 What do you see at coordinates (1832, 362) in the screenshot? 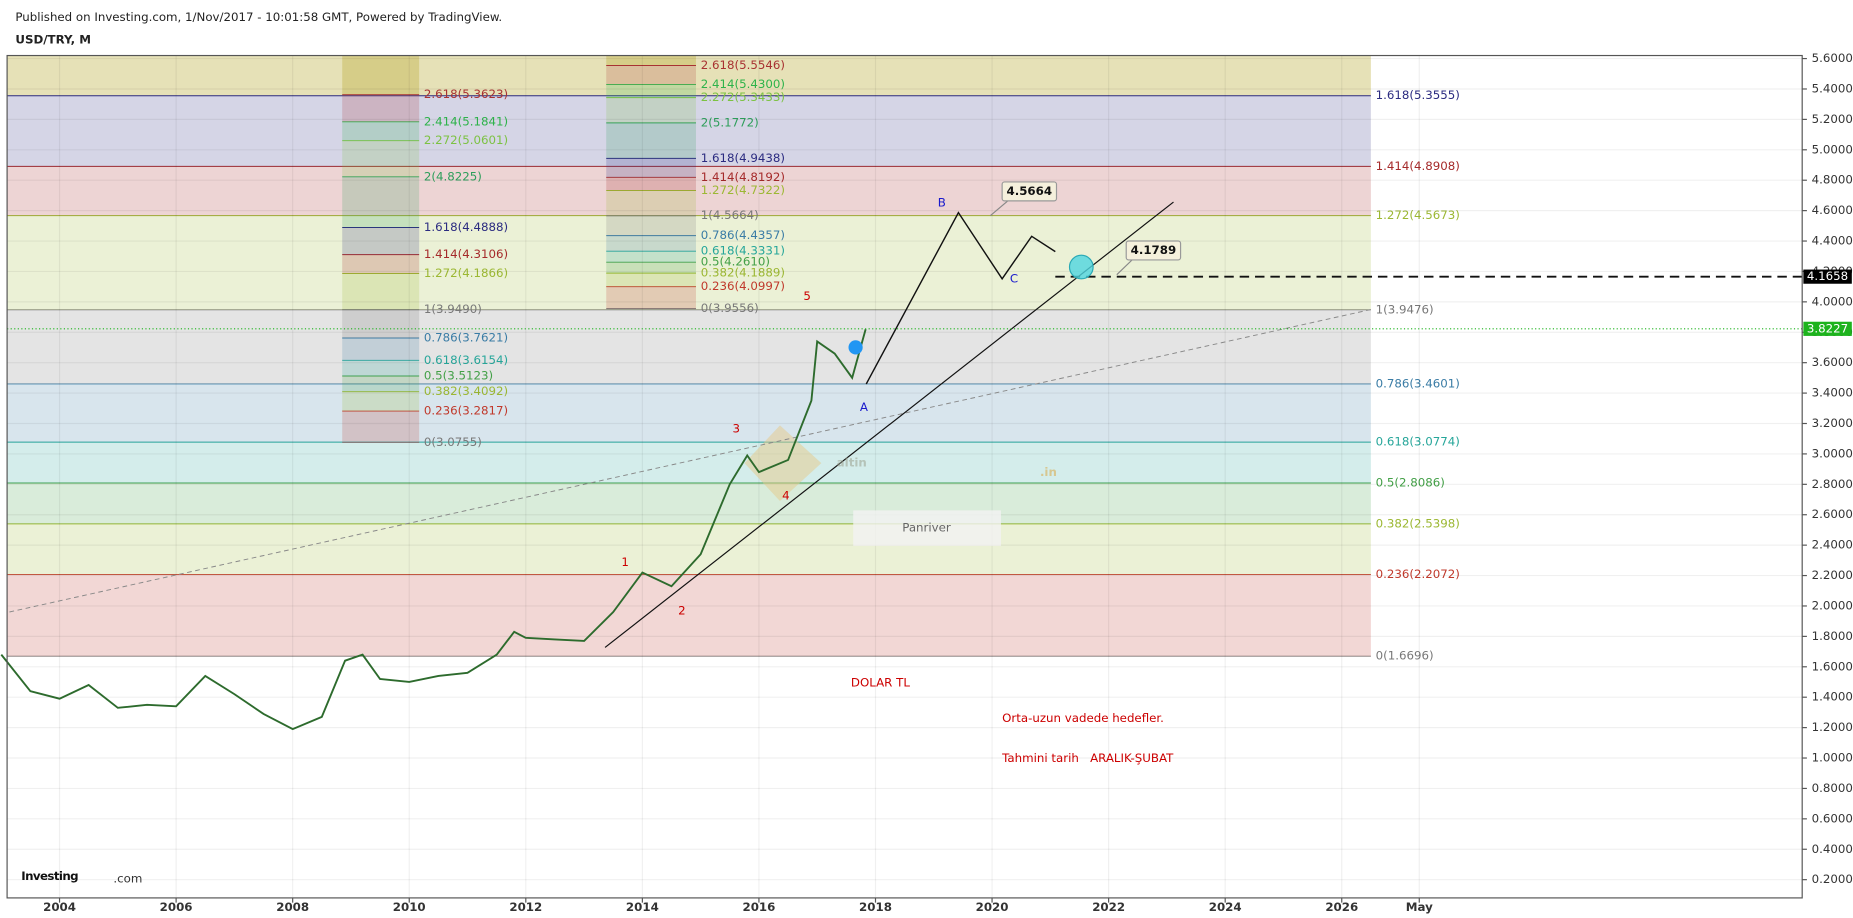
I see `y-tick-label: 3.6000` at bounding box center [1832, 362].